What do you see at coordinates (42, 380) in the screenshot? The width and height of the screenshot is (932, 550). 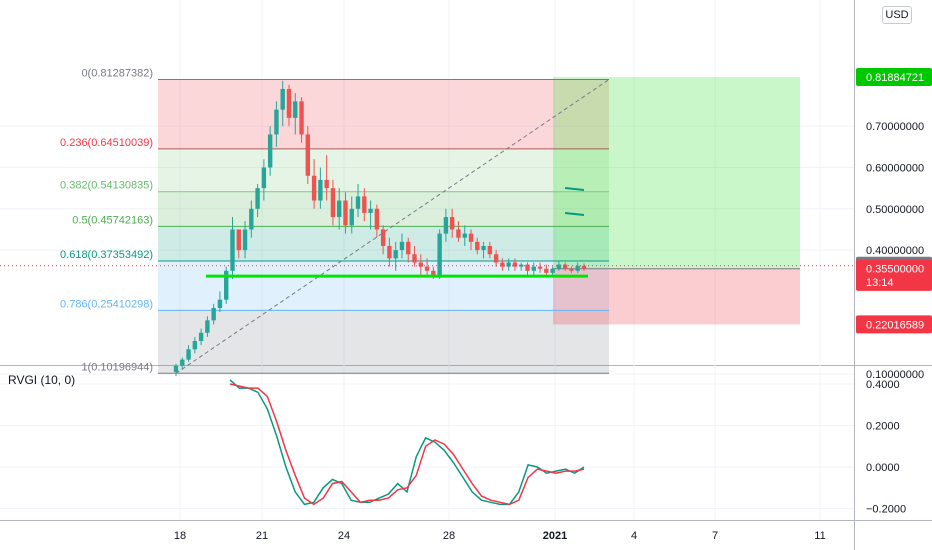 I see `indicator-title: RVGI (10, 0)` at bounding box center [42, 380].